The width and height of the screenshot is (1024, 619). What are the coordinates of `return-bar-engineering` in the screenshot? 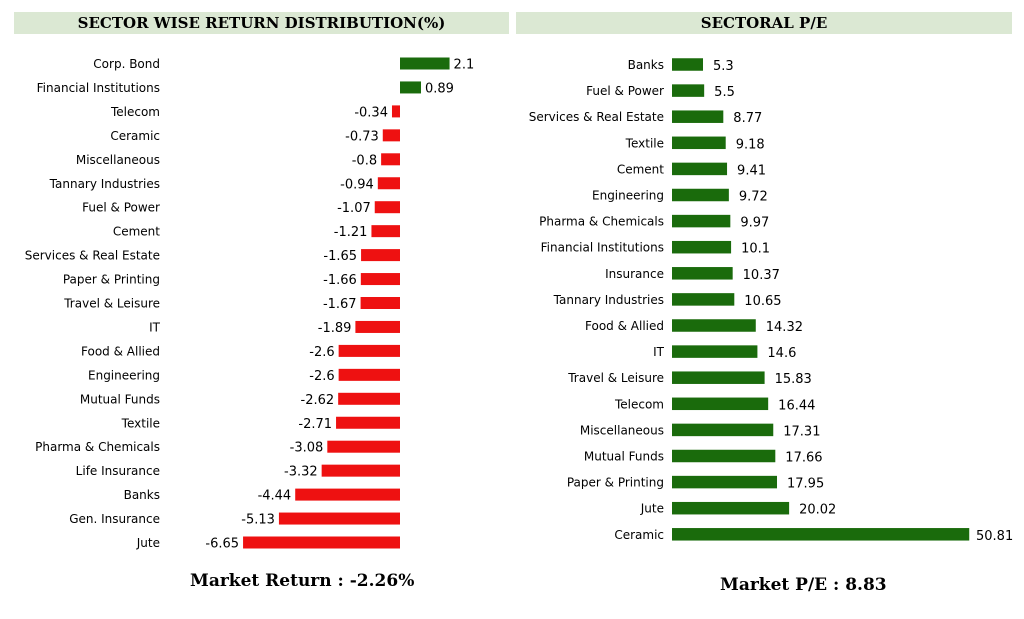 It's located at (369, 374).